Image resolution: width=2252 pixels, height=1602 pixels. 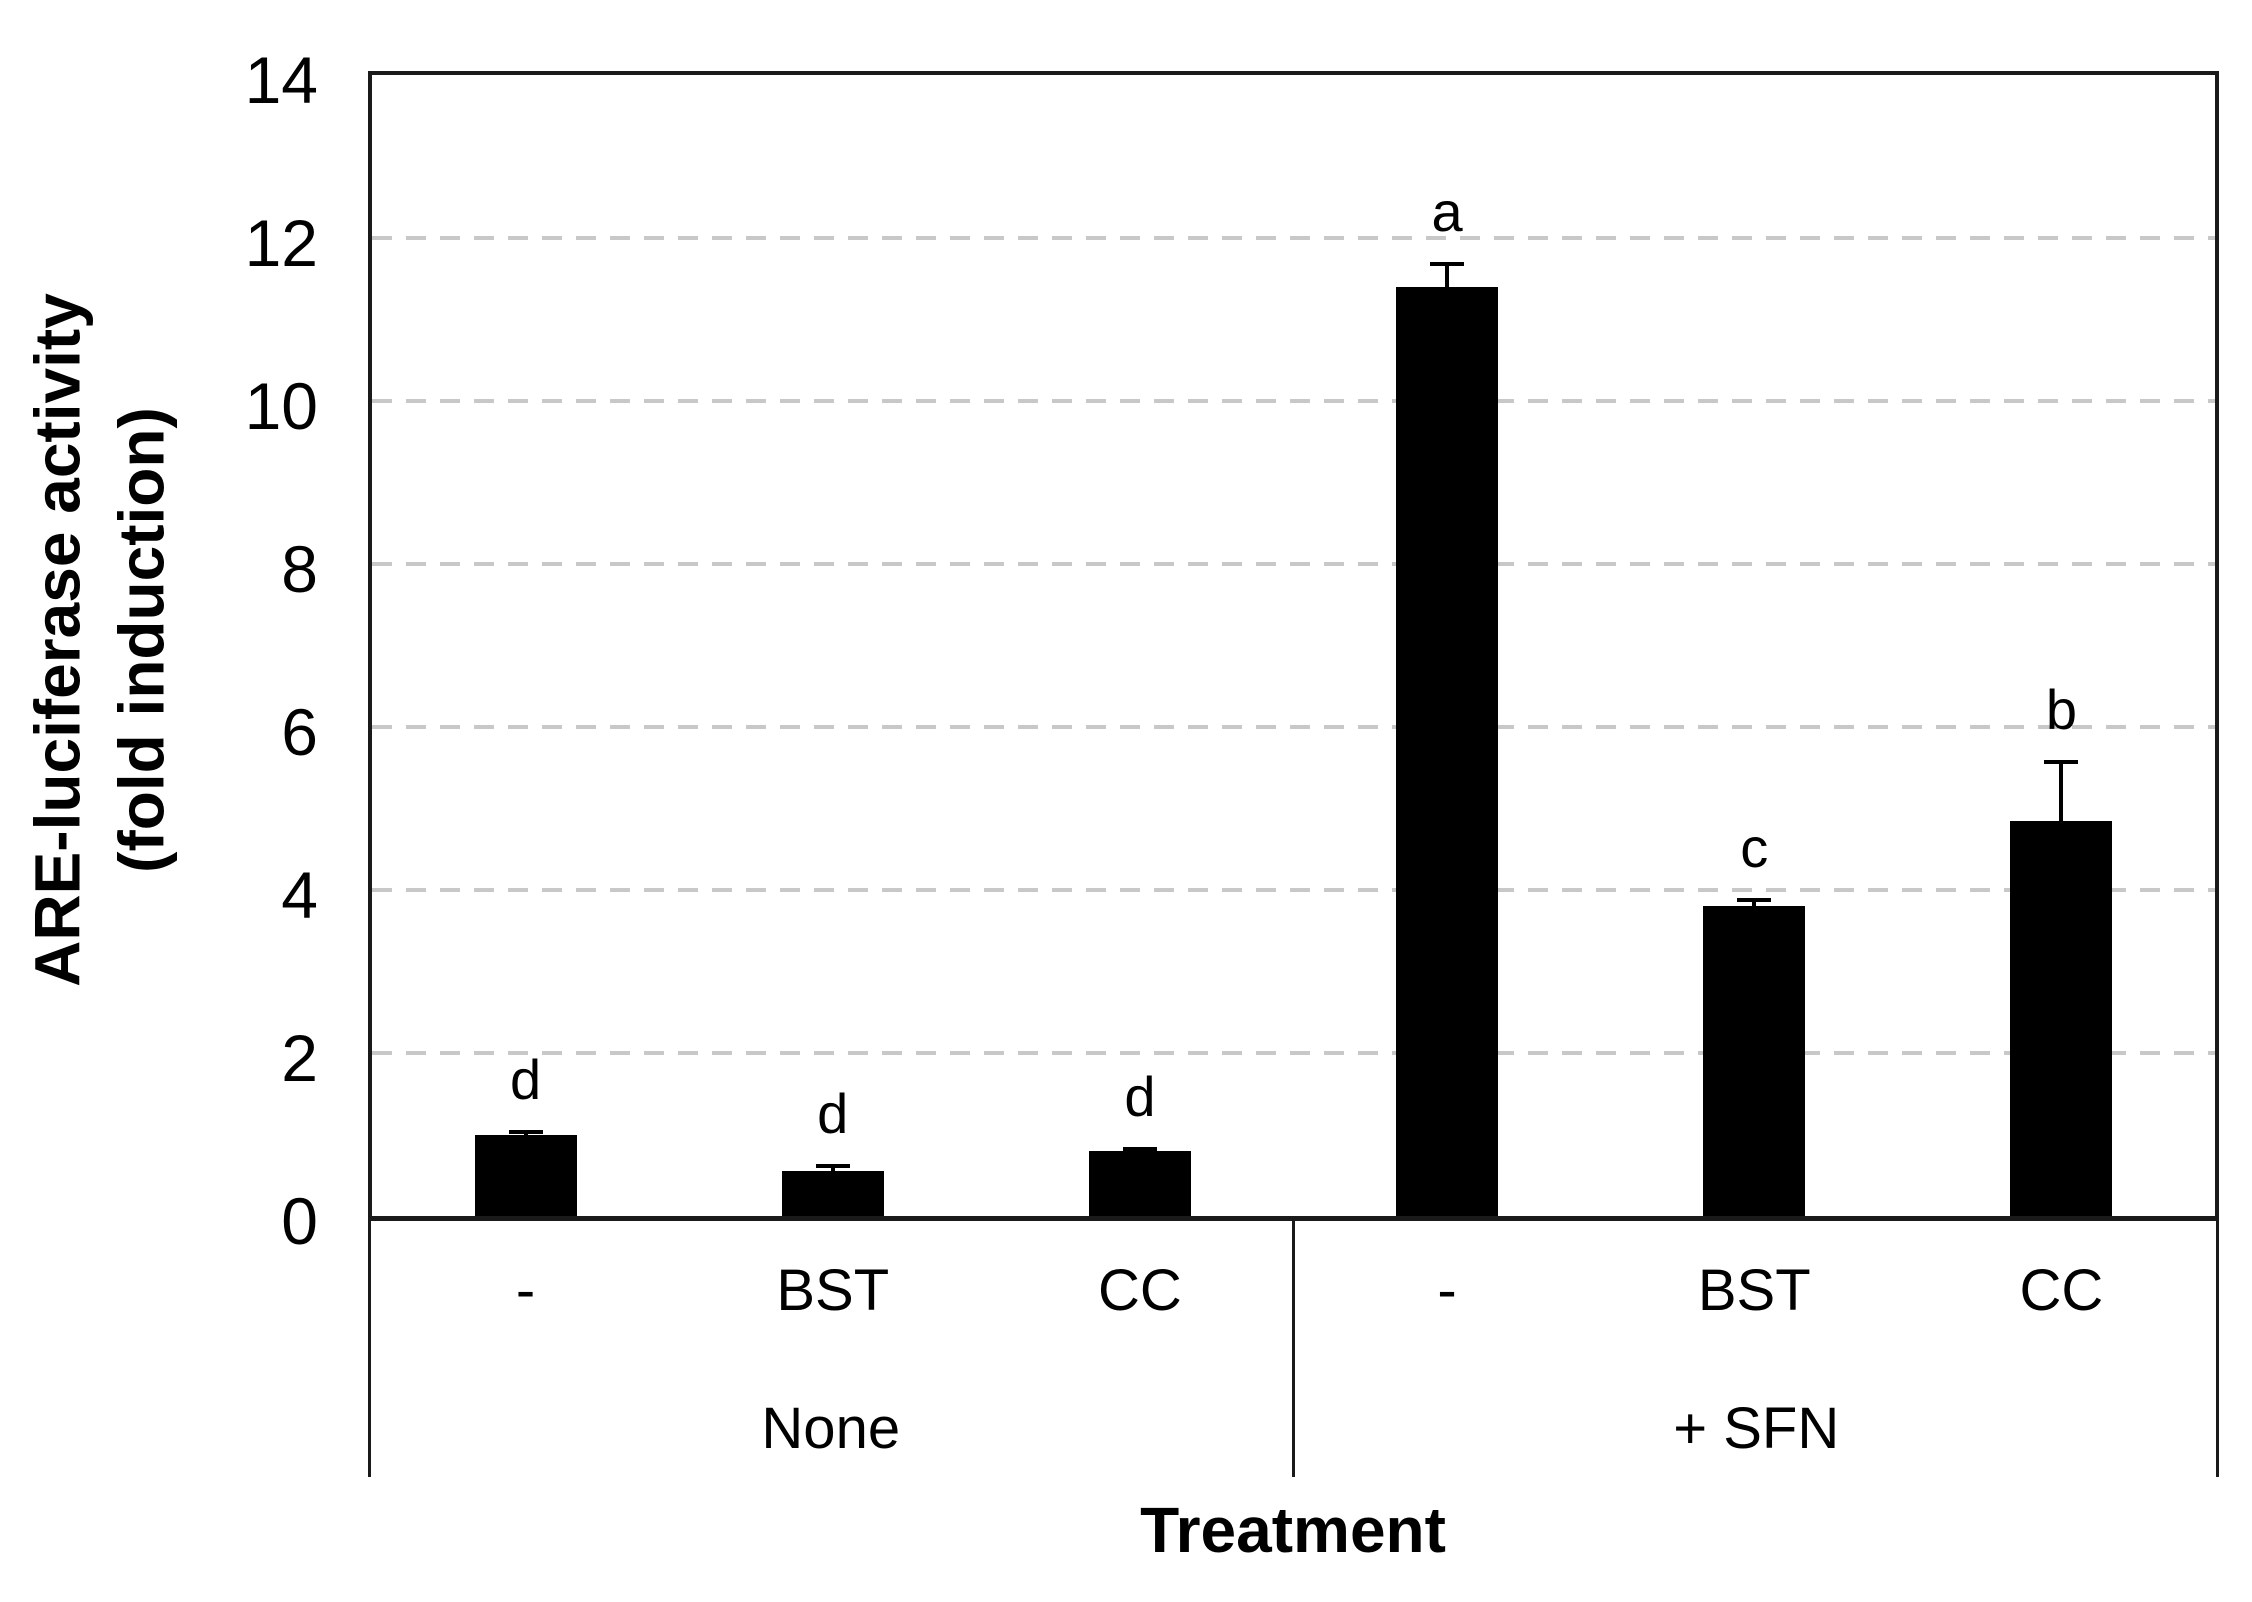 What do you see at coordinates (832, 1193) in the screenshot?
I see `bar-None-BST` at bounding box center [832, 1193].